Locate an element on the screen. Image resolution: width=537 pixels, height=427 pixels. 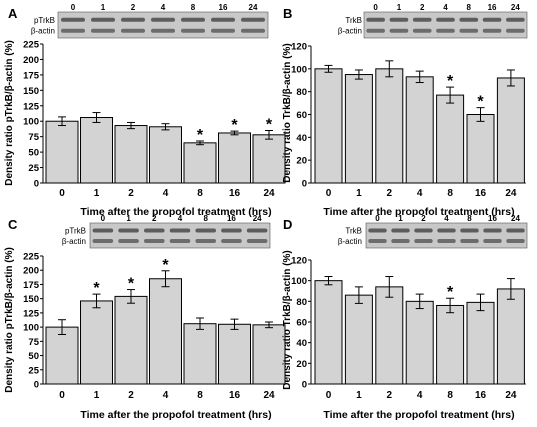
blot-lane-label: 24 is located at coordinates (253, 7).